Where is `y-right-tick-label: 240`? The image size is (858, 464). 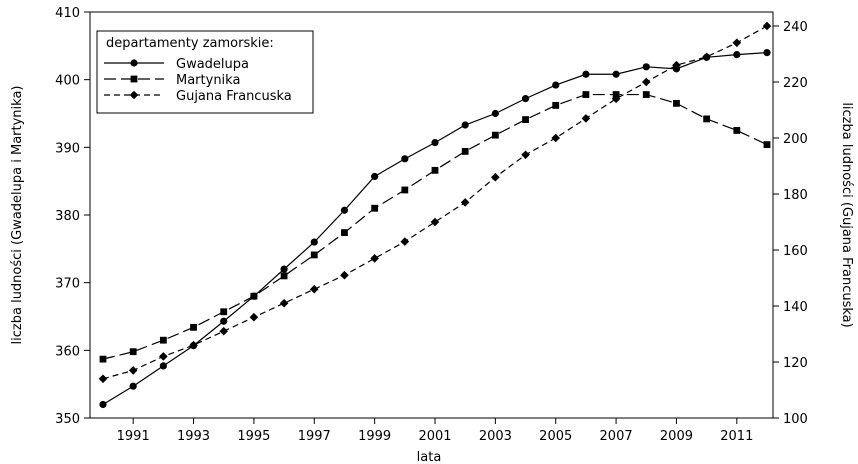
y-right-tick-label: 240 is located at coordinates (795, 27).